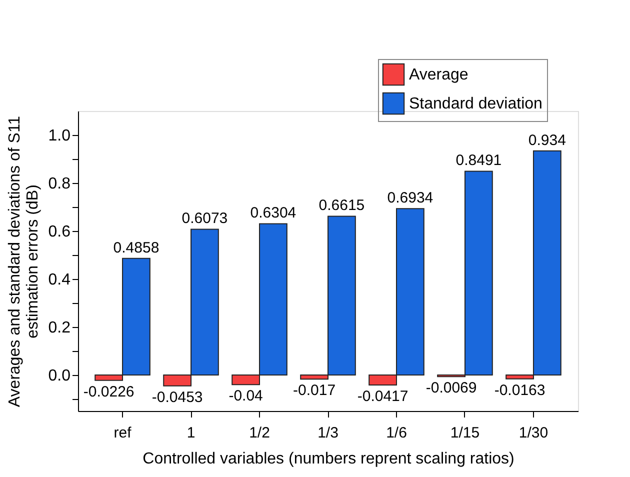 This screenshot has height=477, width=630. I want to click on y-tick-label: 0.0, so click(59, 376).